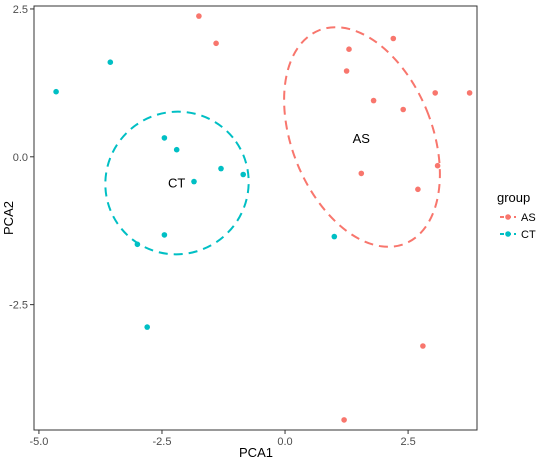 The width and height of the screenshot is (536, 461). Describe the element at coordinates (8, 218) in the screenshot. I see `y-axis-title: PCA2` at that location.